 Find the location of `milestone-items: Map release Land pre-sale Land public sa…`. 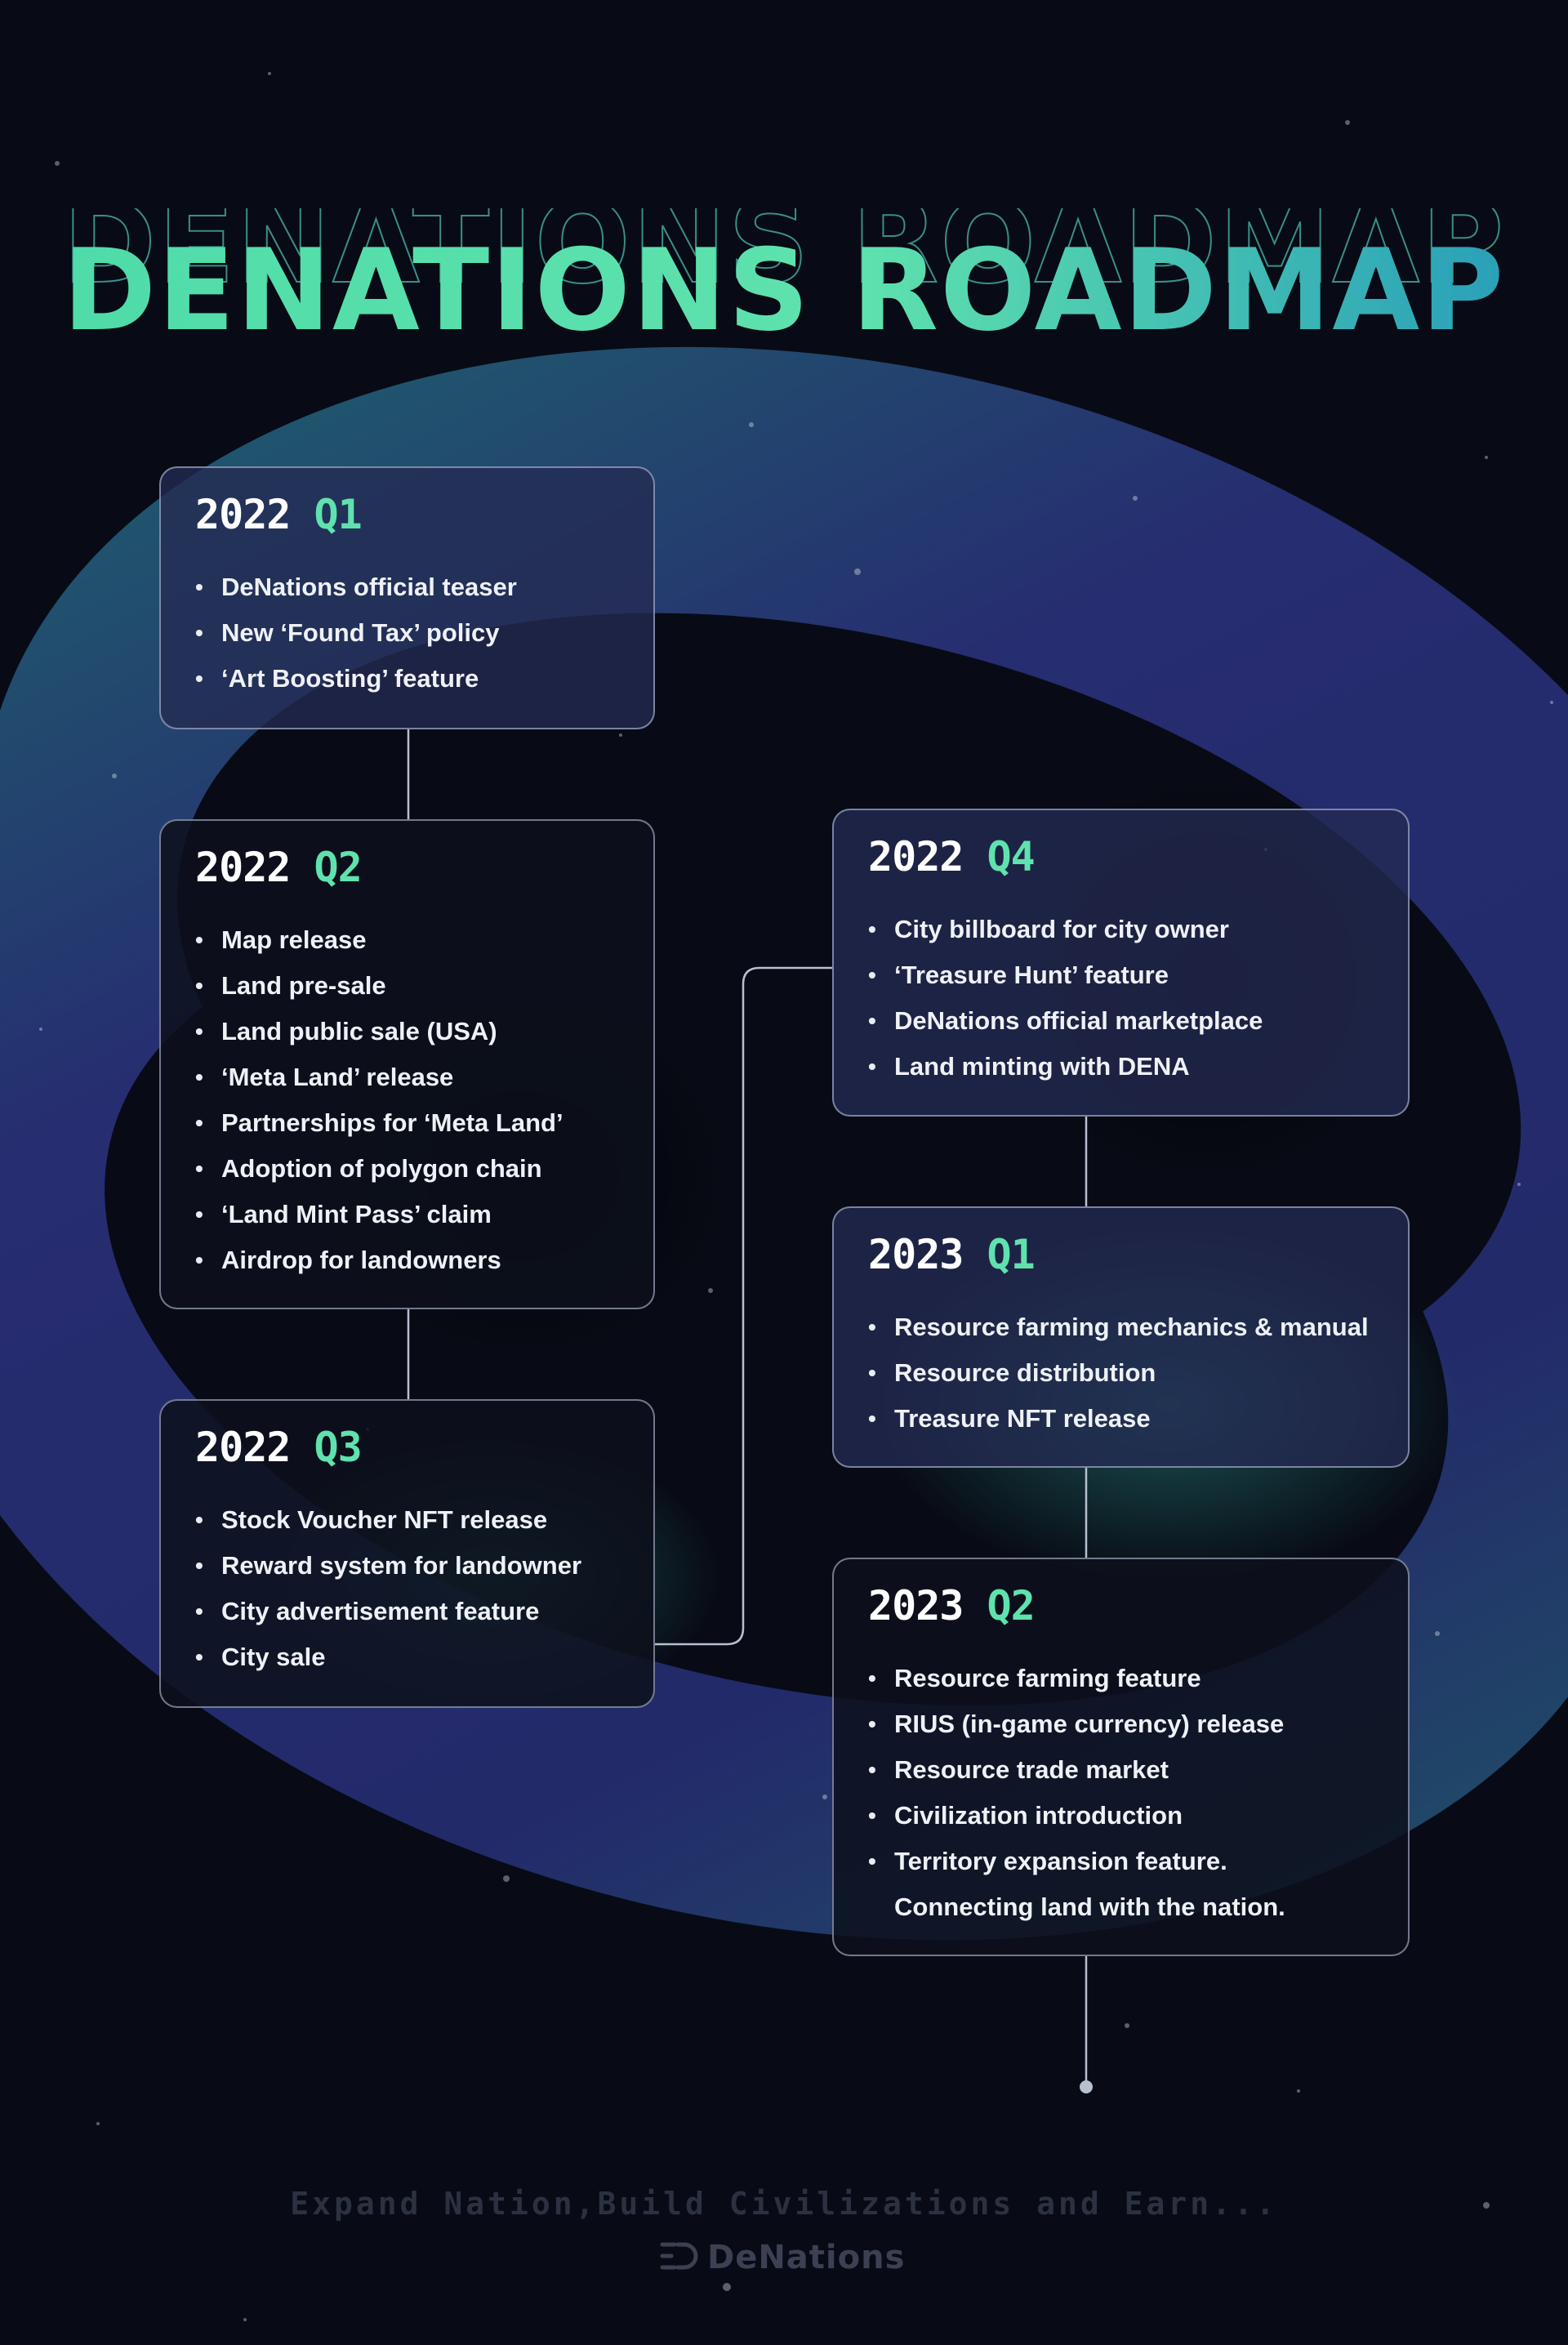

milestone-items: Map release Land pre-sale Land public sa… is located at coordinates (379, 1100).